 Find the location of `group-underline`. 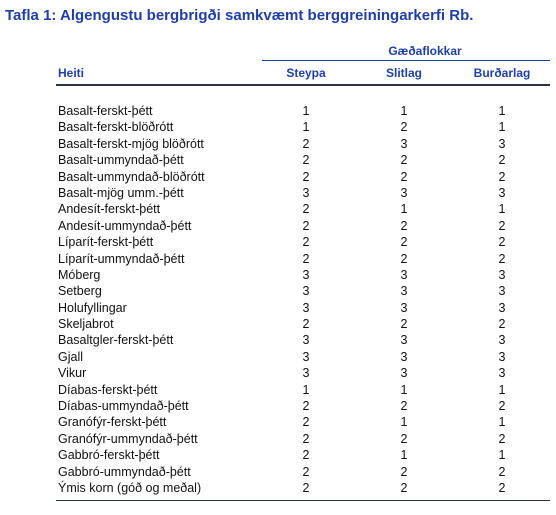

group-underline is located at coordinates (406, 60).